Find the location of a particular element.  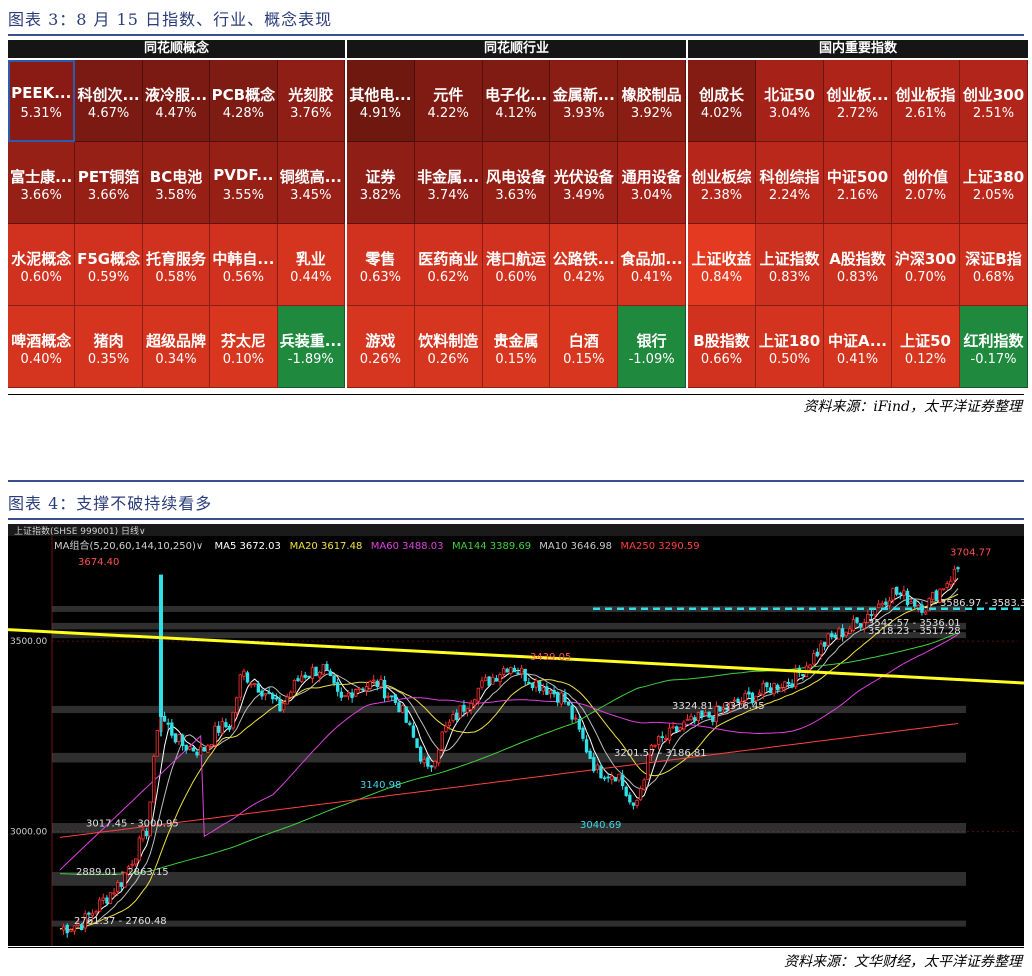

ma-legend-item: MA250 3290.59 is located at coordinates (660, 546).